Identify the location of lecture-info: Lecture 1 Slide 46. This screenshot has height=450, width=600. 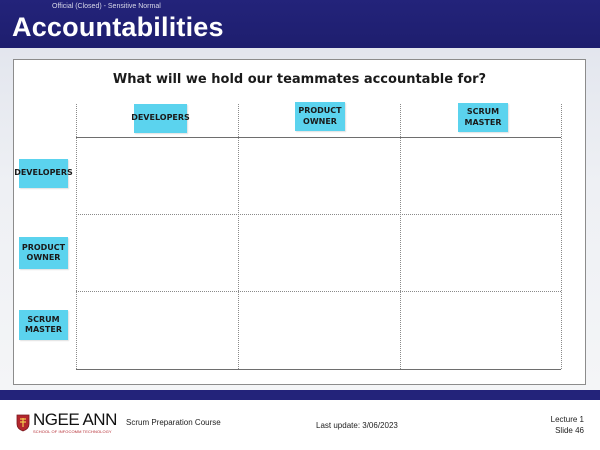
(567, 425).